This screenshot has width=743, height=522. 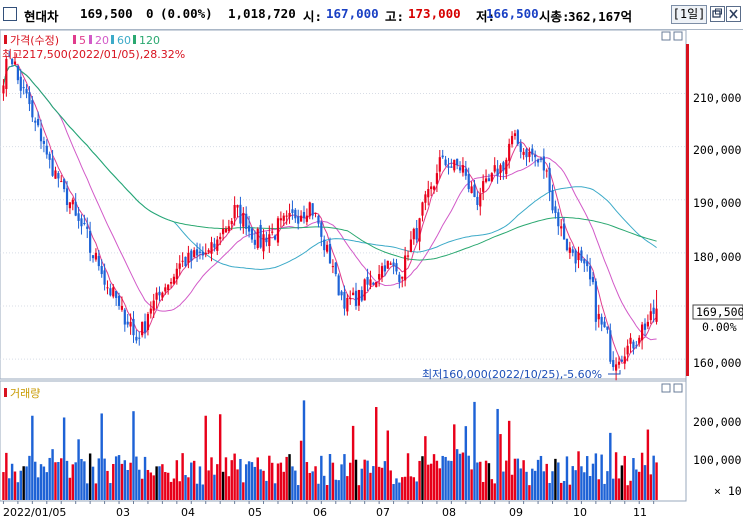 I want to click on axis-area, so click(x=714, y=265).